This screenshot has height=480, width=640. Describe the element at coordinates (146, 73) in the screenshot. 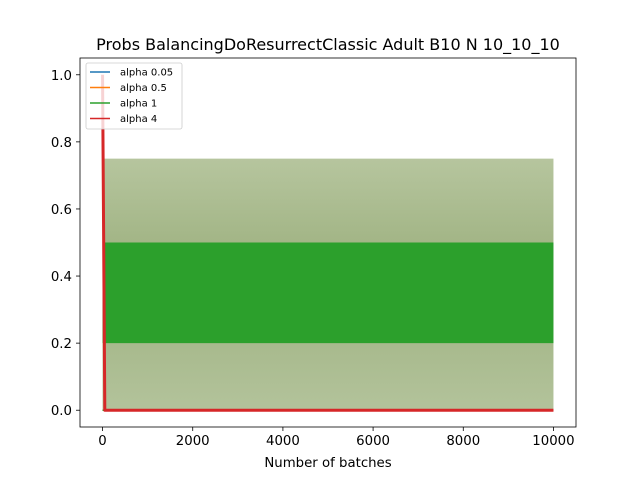

I see `legend-label-1: alpha 0.05` at that location.